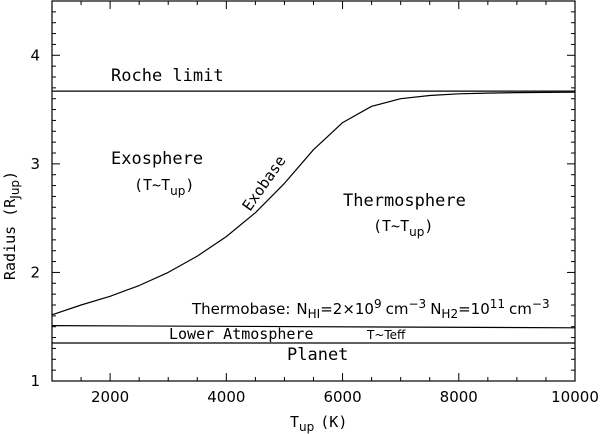  What do you see at coordinates (157, 159) in the screenshot?
I see `exosphere-label: Exosphere` at bounding box center [157, 159].